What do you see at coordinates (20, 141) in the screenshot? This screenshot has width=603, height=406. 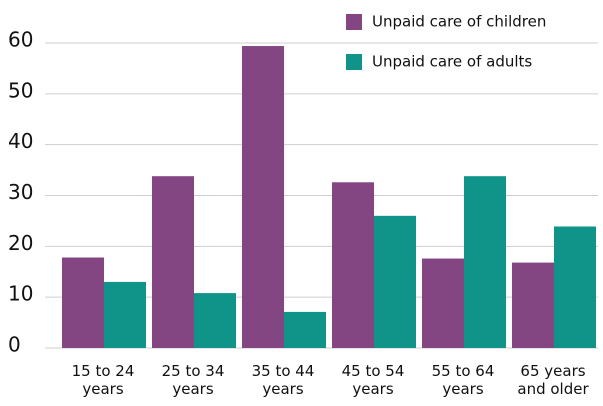 I see `y-tick-label: 40` at bounding box center [20, 141].